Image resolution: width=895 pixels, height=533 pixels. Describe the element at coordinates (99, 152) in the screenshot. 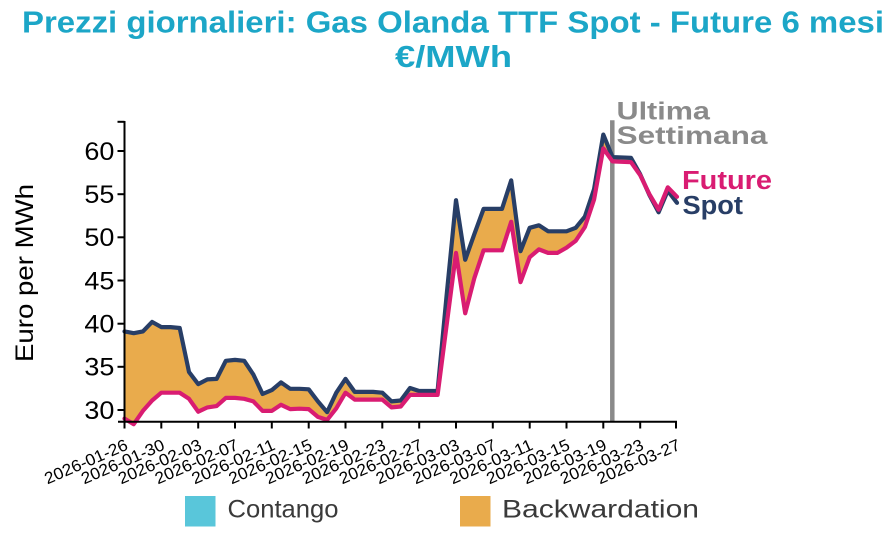

I see `svg-text: 60` at that location.